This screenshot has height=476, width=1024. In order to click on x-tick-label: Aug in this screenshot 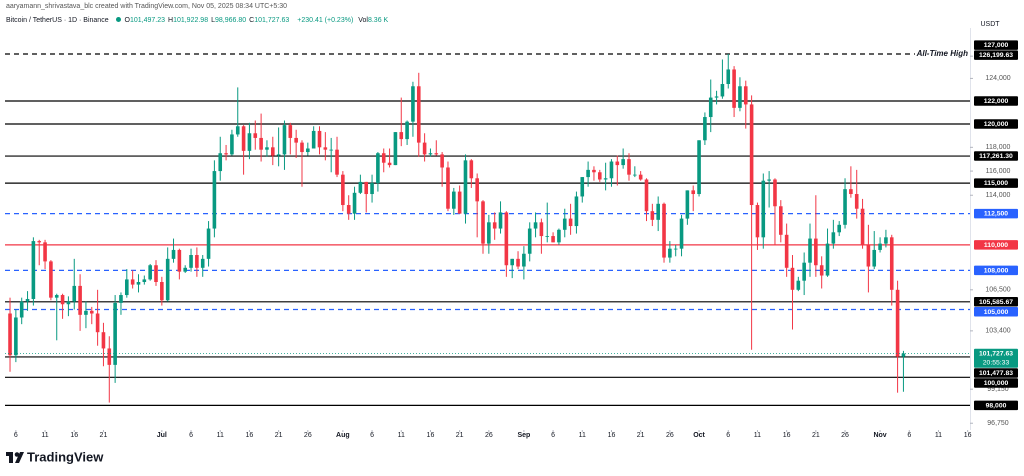, I will do `click(343, 435)`.